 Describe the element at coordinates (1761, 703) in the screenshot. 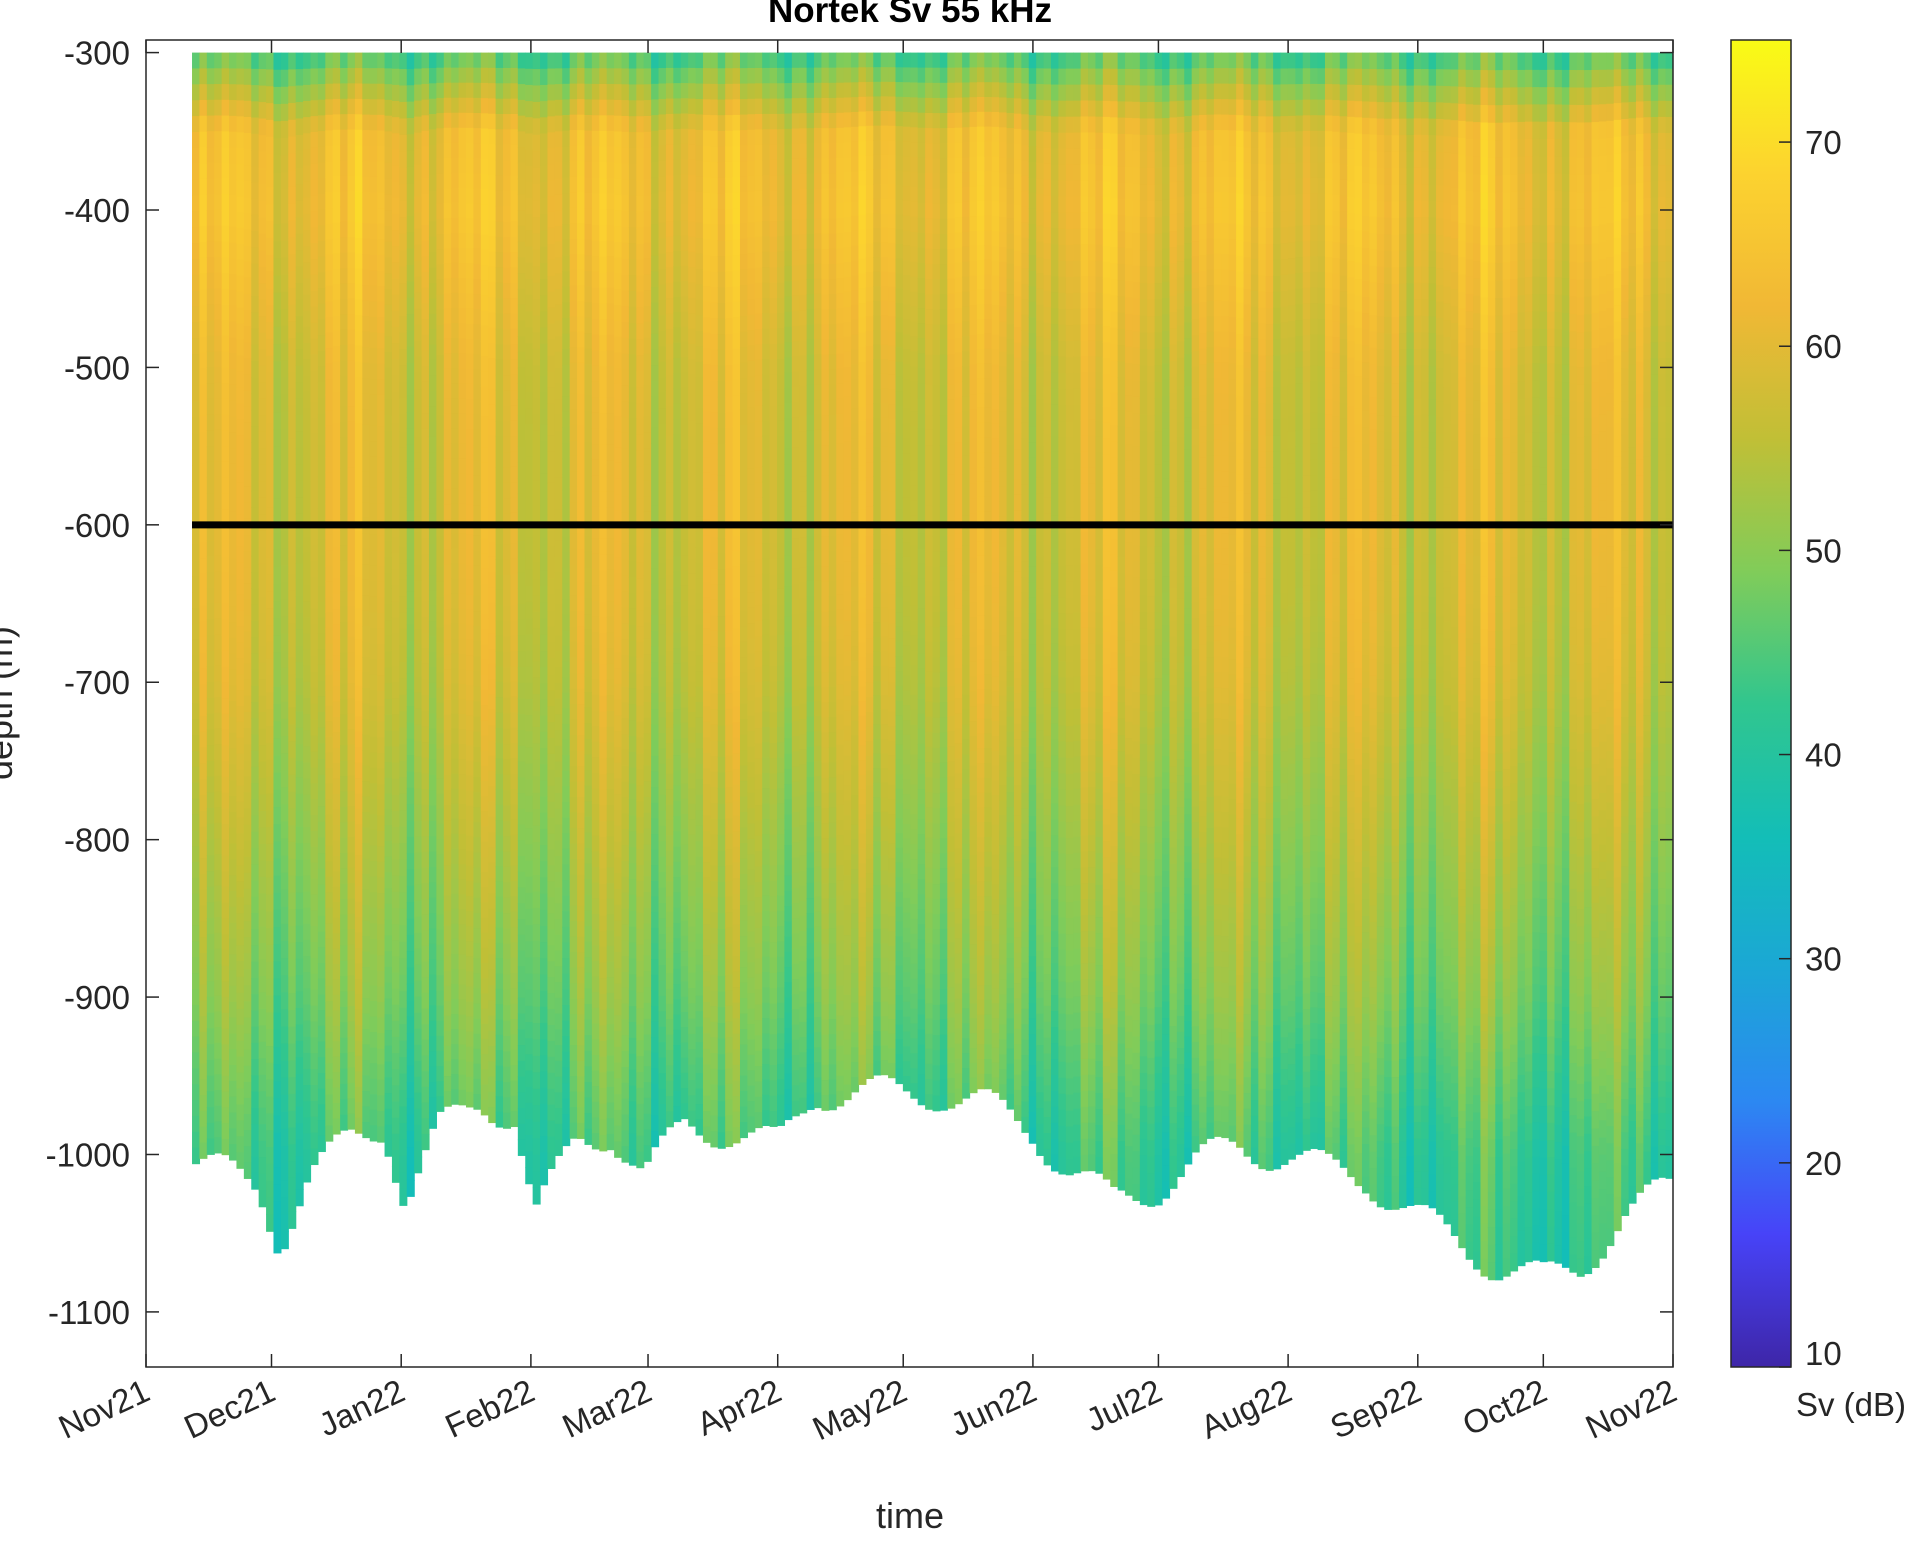

I see `colorbar-bar` at that location.